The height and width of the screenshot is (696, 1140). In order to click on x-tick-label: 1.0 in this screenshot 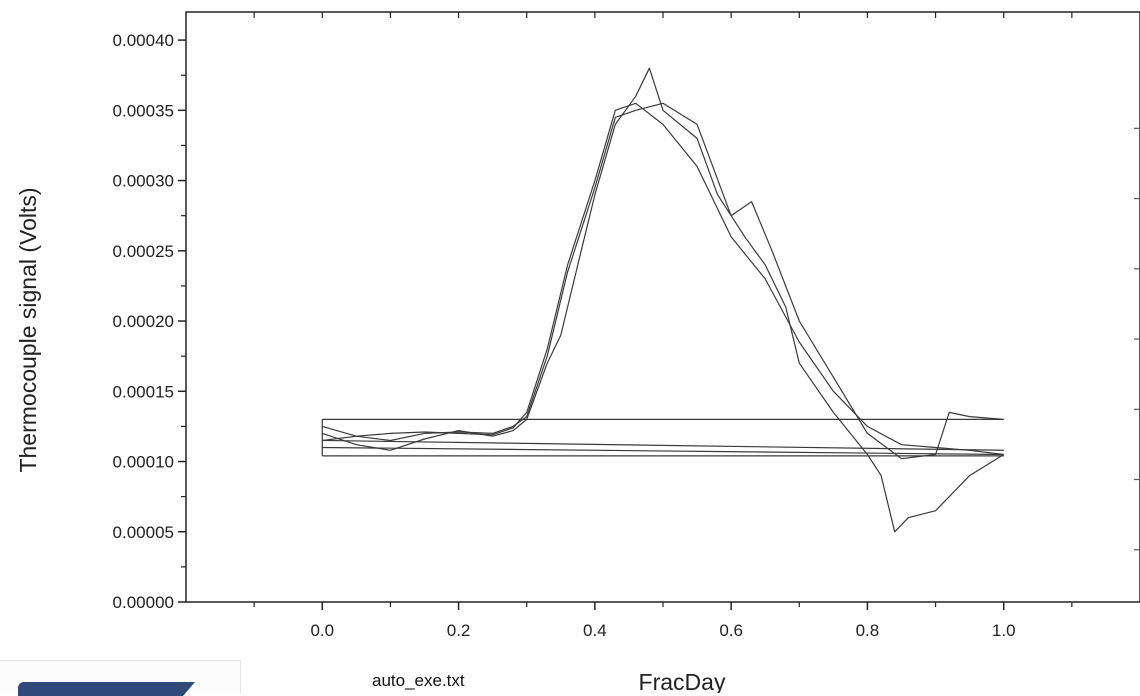, I will do `click(1004, 630)`.